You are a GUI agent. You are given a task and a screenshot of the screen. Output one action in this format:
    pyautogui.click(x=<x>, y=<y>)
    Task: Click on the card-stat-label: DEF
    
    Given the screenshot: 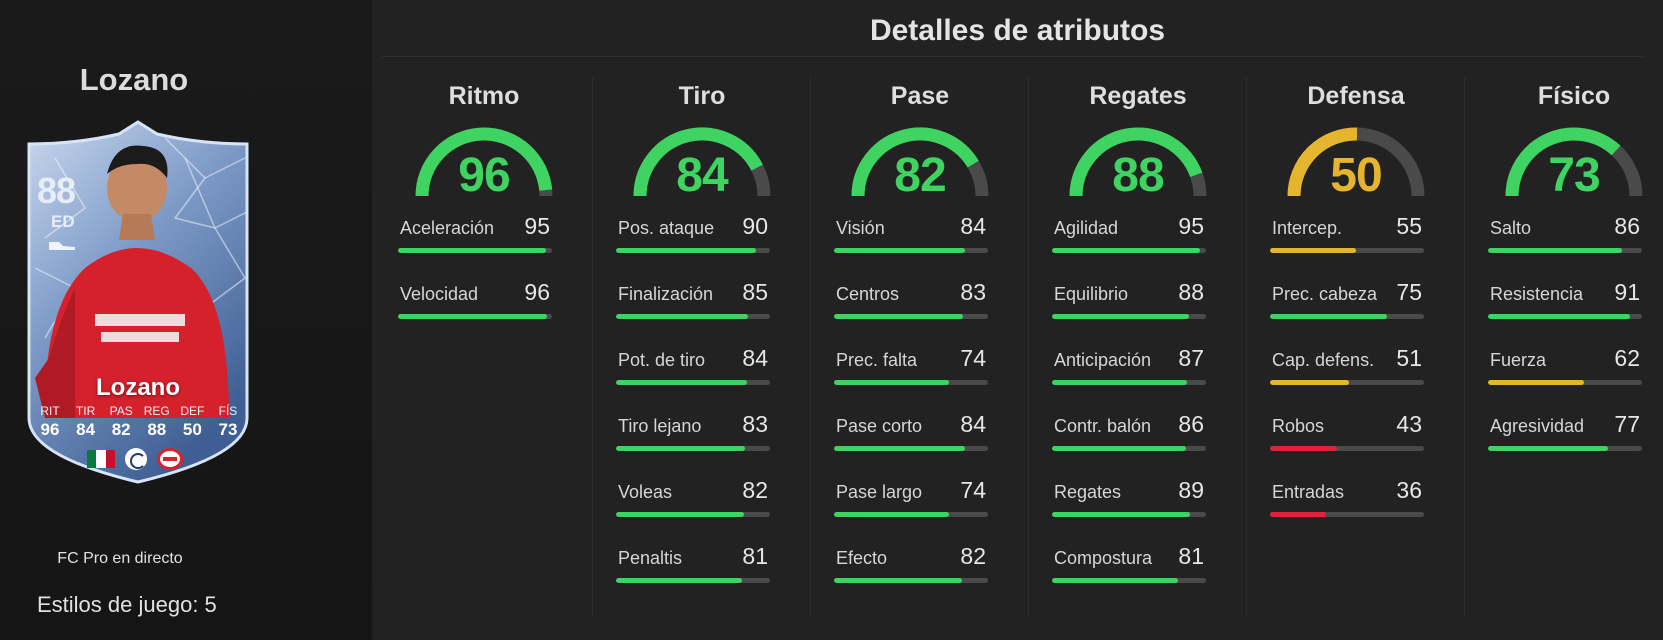 What is the action you would take?
    pyautogui.click(x=192, y=411)
    